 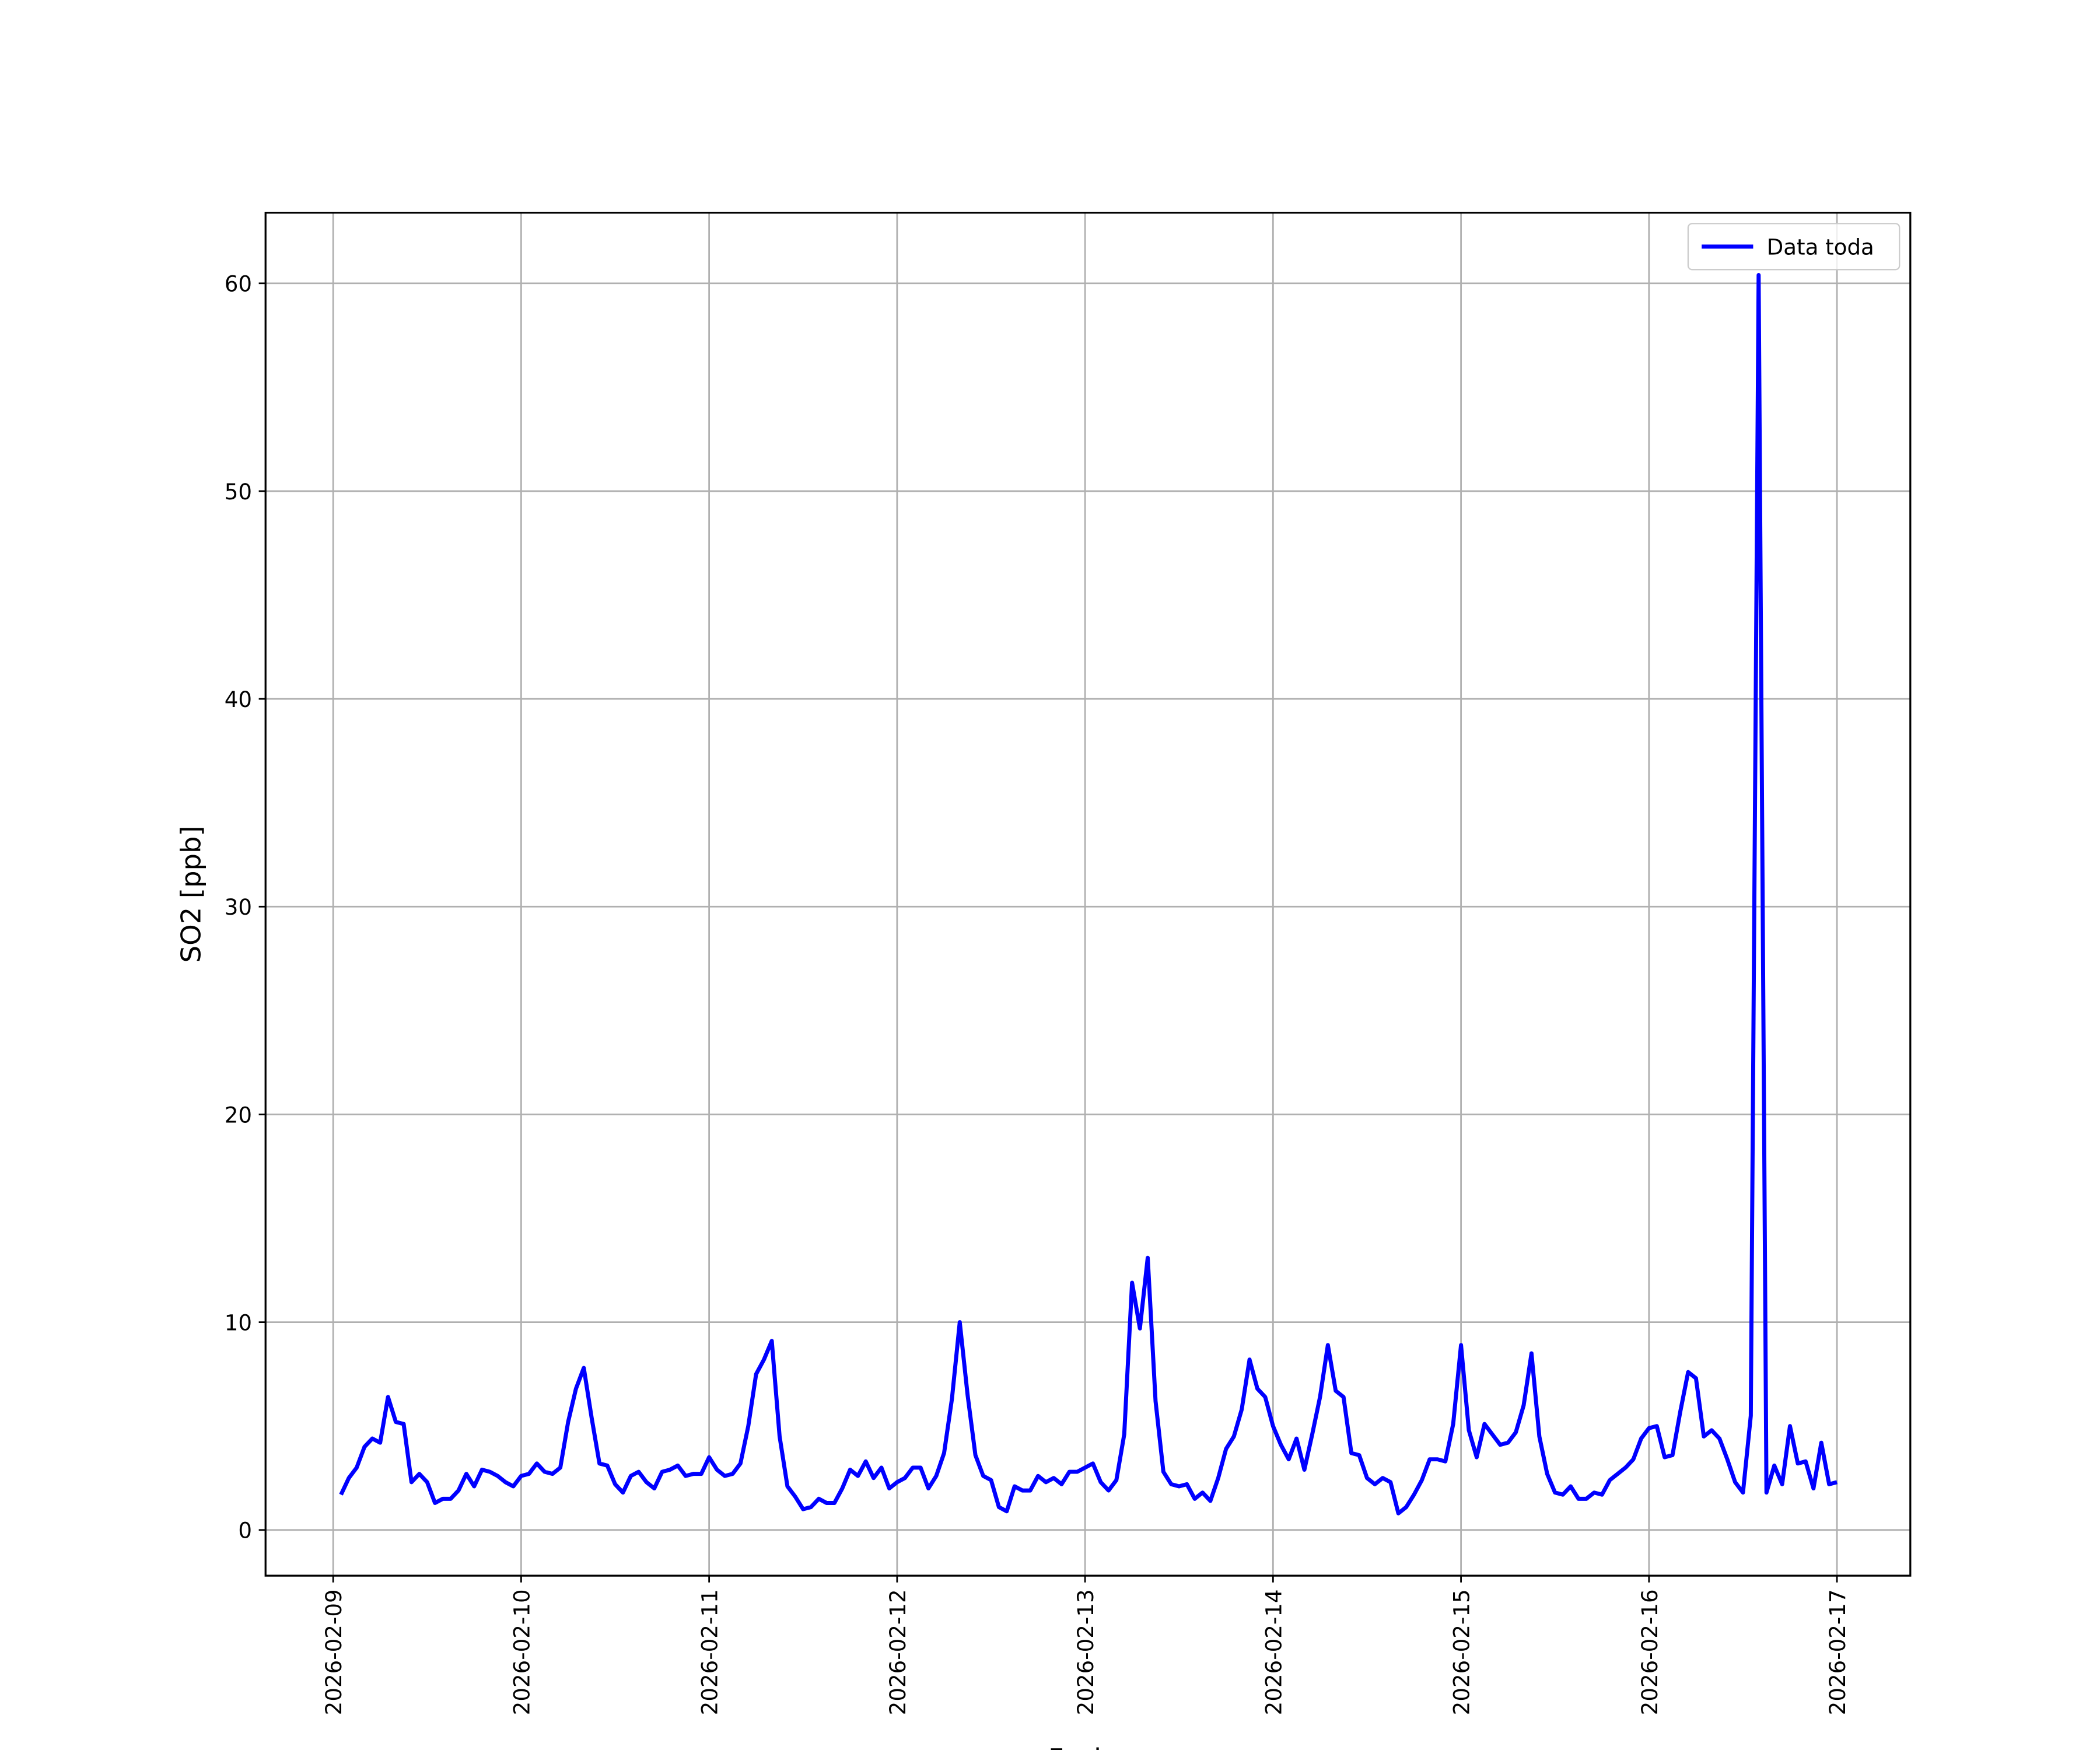 What do you see at coordinates (521, 1652) in the screenshot?
I see `x-tick-label: 2026-02-10` at bounding box center [521, 1652].